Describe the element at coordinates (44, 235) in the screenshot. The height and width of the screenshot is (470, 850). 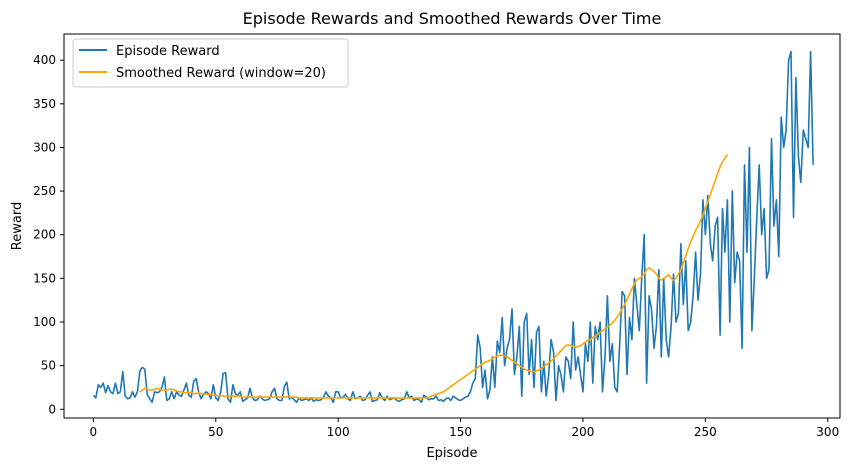
I see `y-tick-label: 200` at that location.